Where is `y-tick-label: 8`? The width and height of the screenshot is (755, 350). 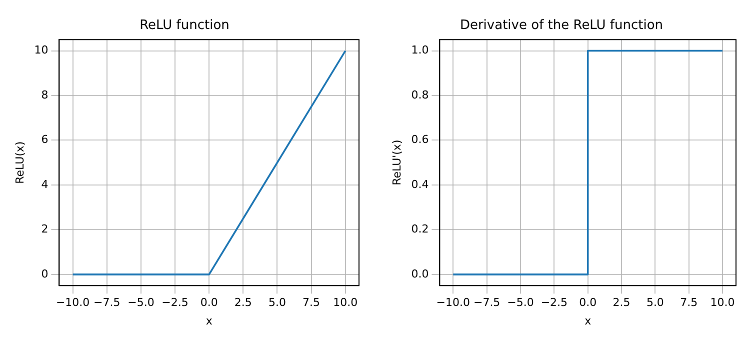 y-tick-label: 8 is located at coordinates (44, 95).